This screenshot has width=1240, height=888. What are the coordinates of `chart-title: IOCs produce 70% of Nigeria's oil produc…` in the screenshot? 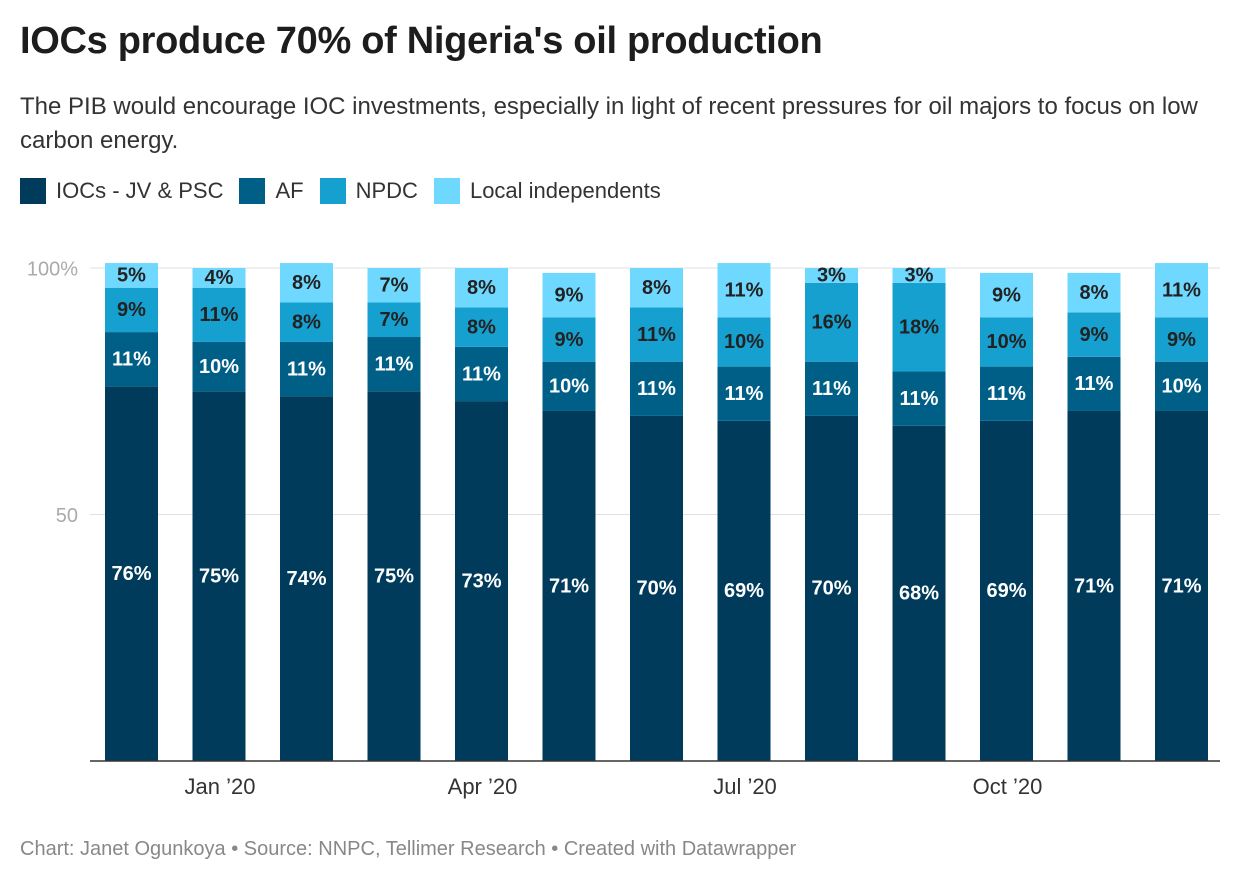 It's located at (421, 41).